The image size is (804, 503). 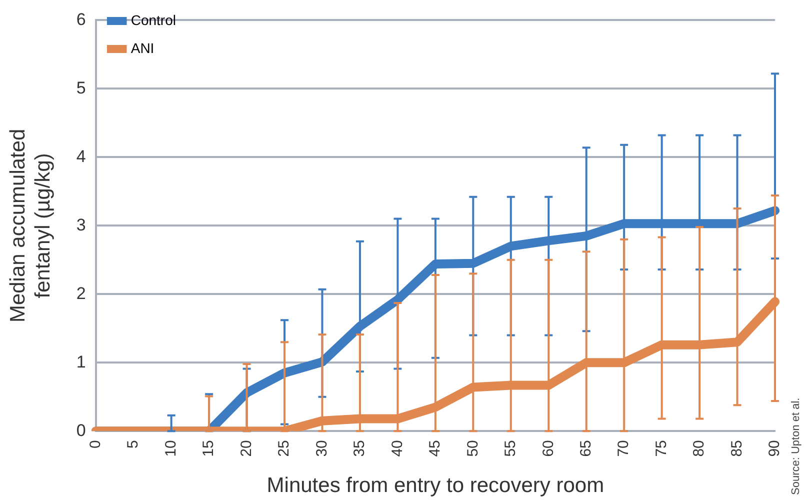 I want to click on y-tick-label: 2, so click(x=81, y=293).